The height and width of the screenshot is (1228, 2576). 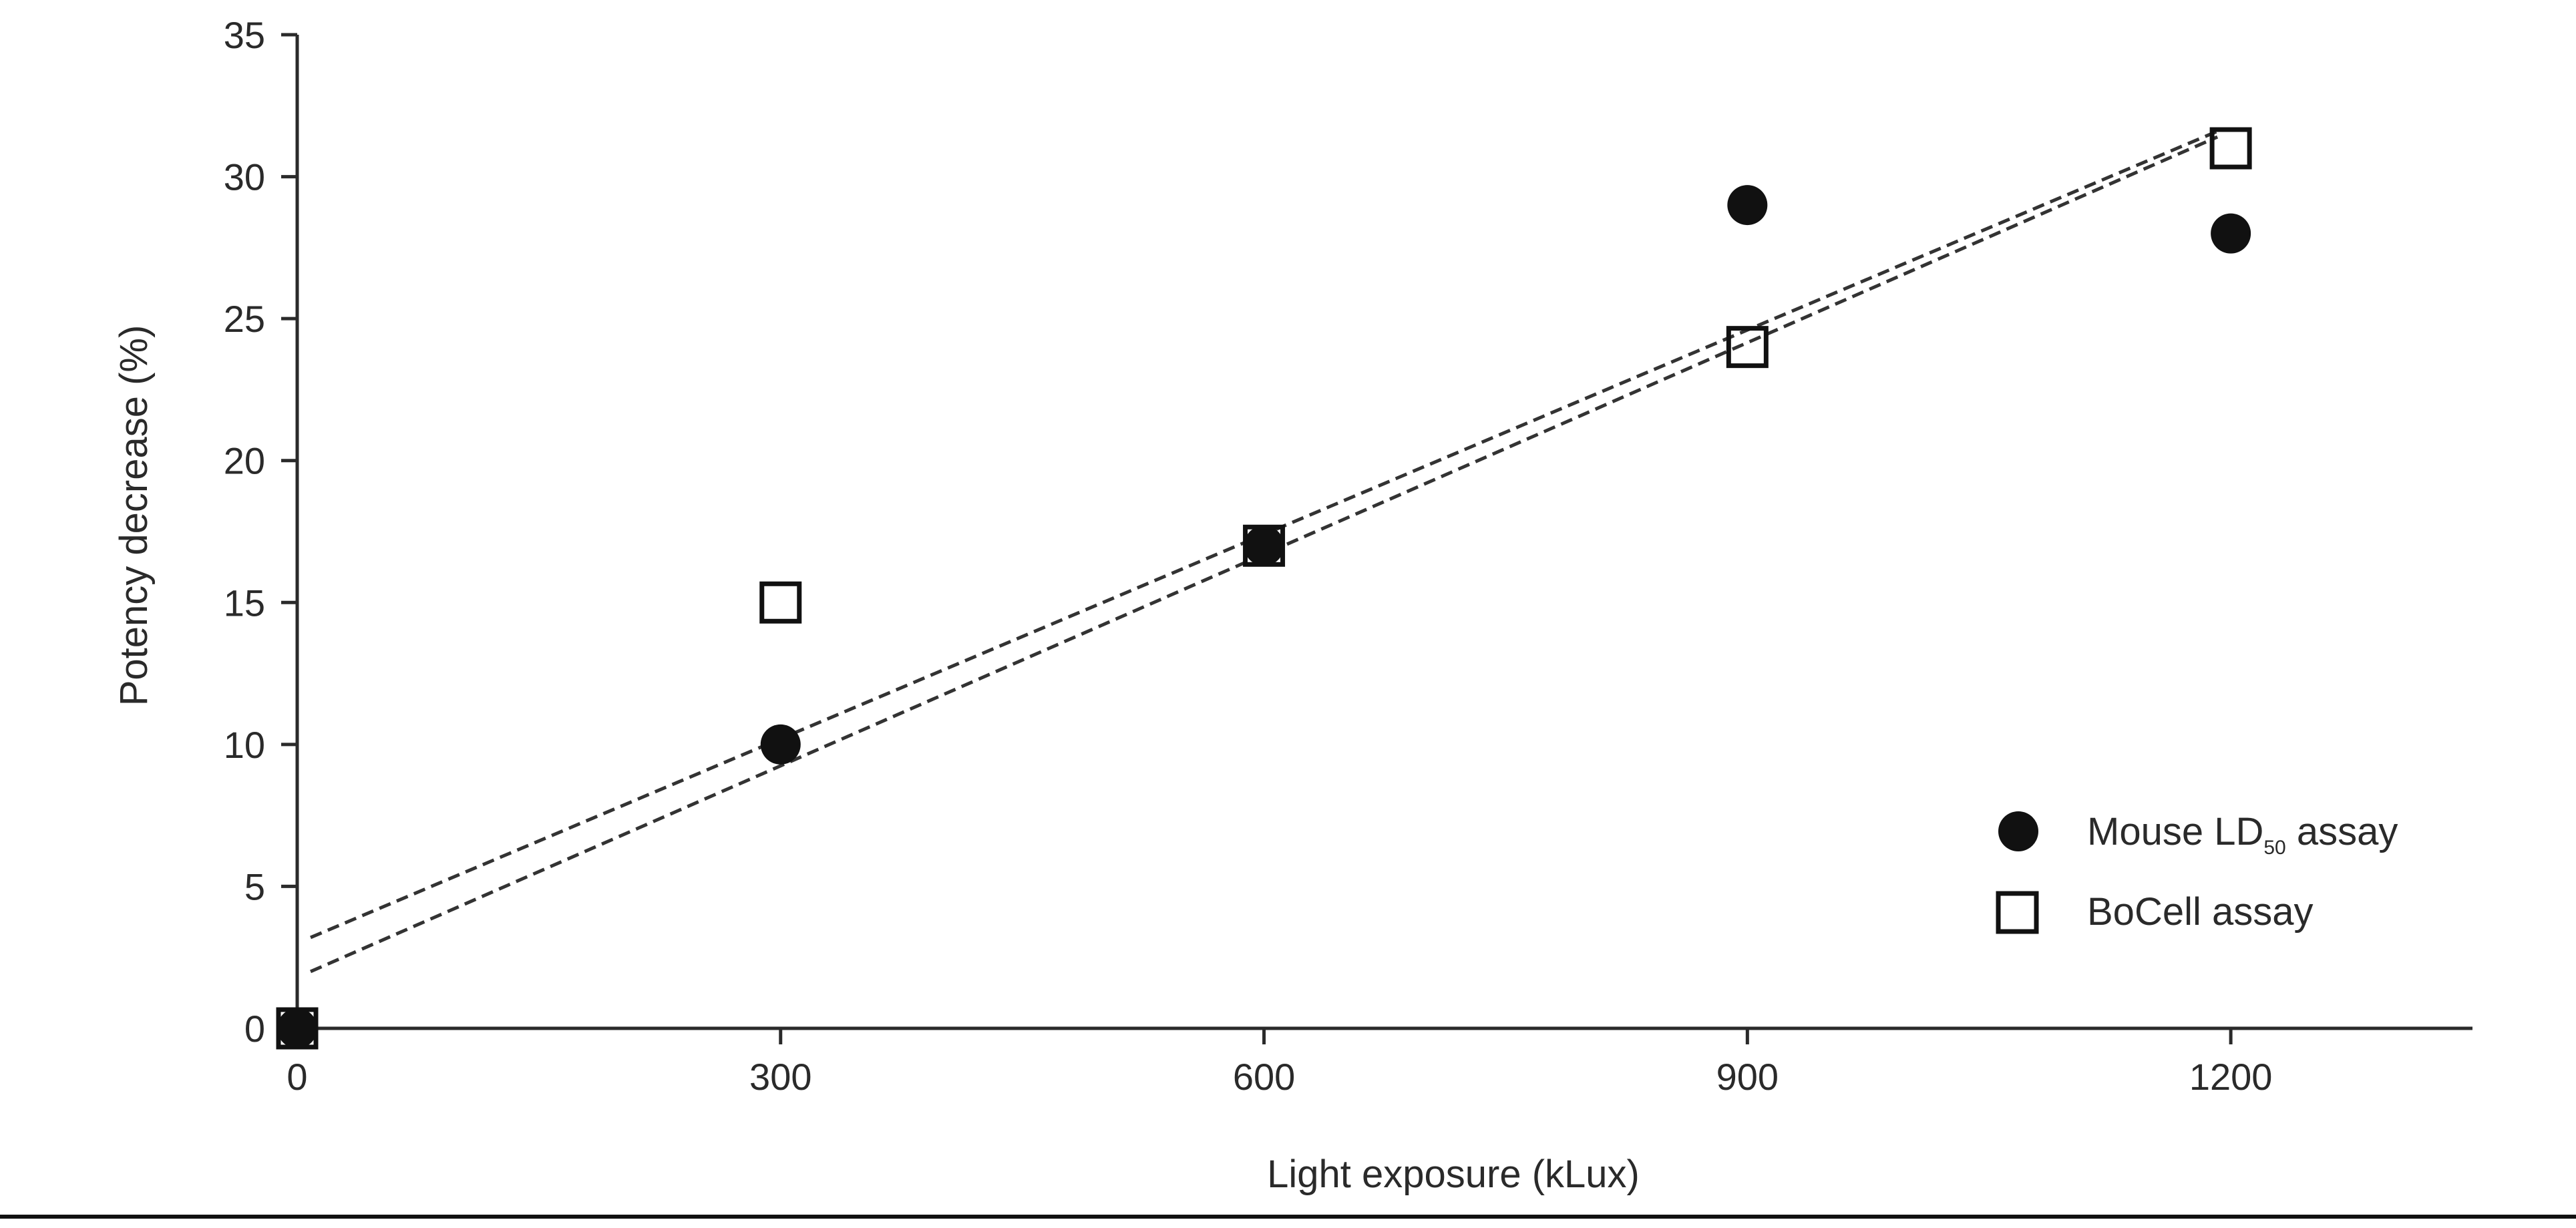 What do you see at coordinates (254, 886) in the screenshot?
I see `y-tick-label: 5` at bounding box center [254, 886].